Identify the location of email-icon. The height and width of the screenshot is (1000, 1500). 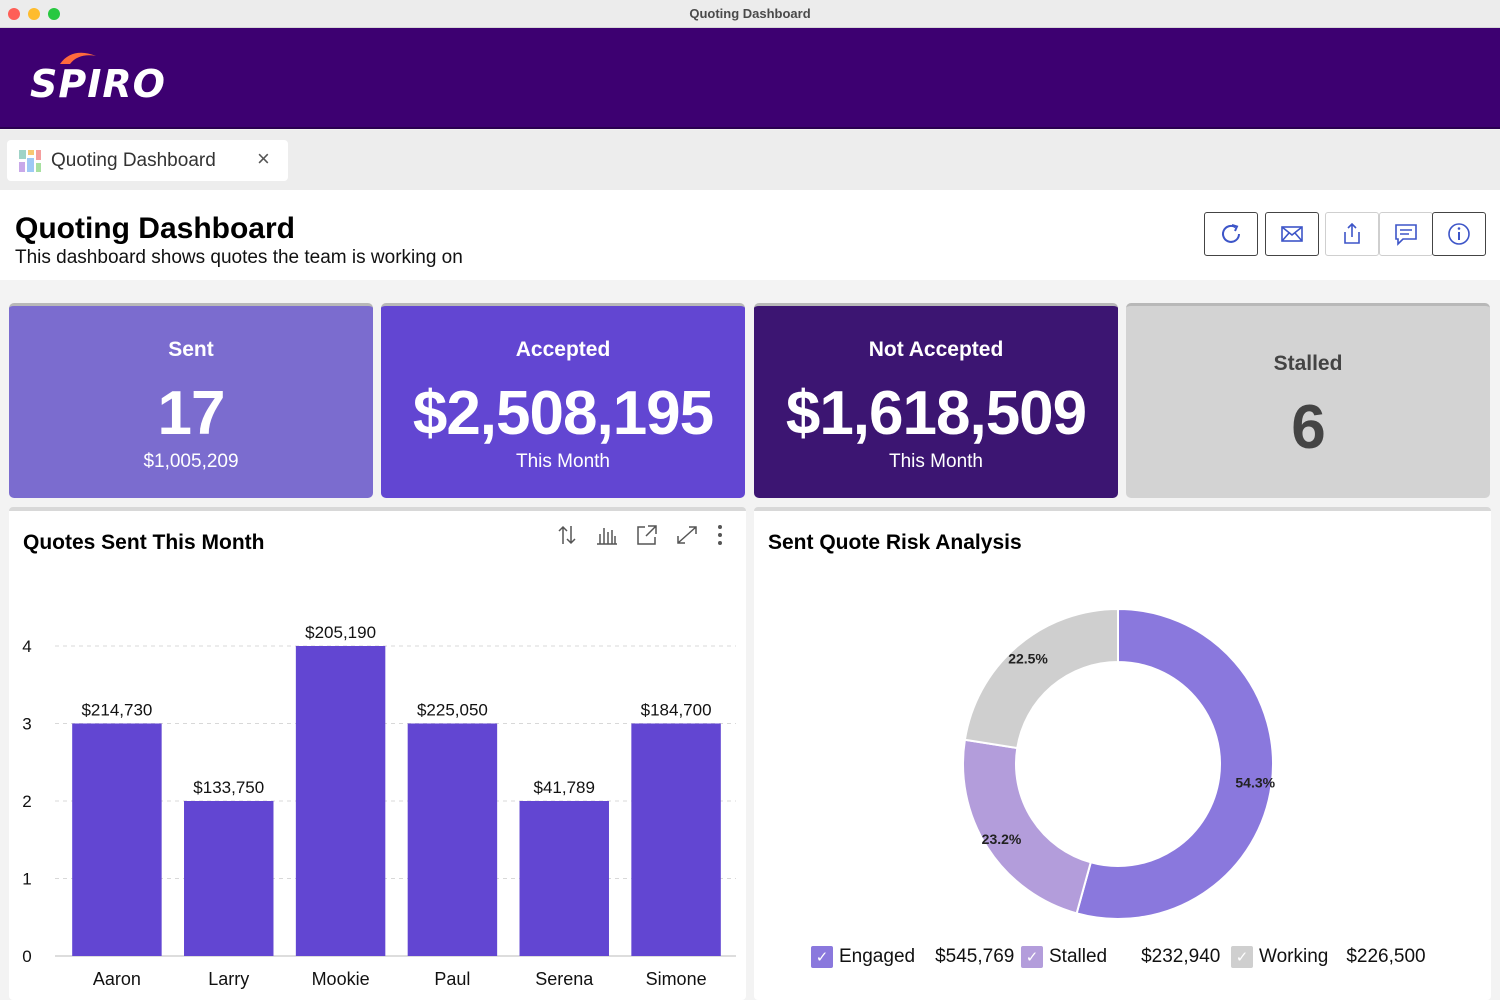
(1292, 234).